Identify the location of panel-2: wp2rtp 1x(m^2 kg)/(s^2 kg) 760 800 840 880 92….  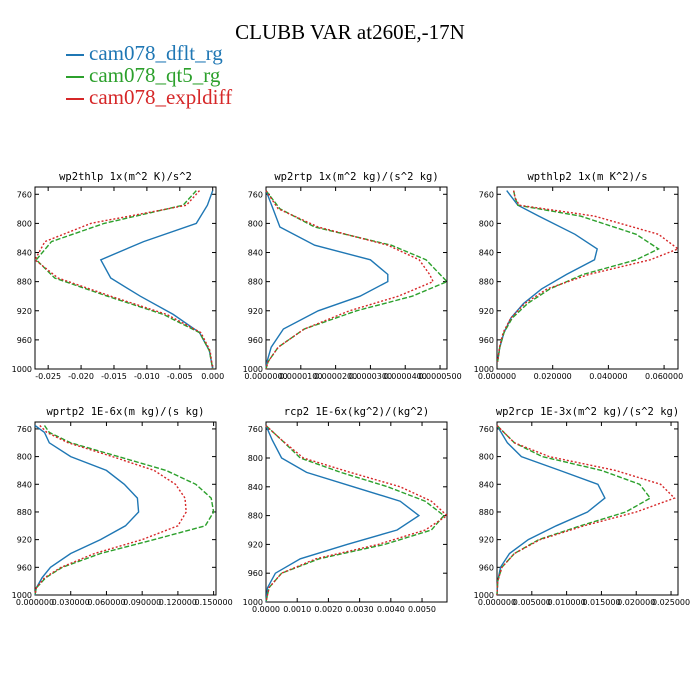
(352, 276).